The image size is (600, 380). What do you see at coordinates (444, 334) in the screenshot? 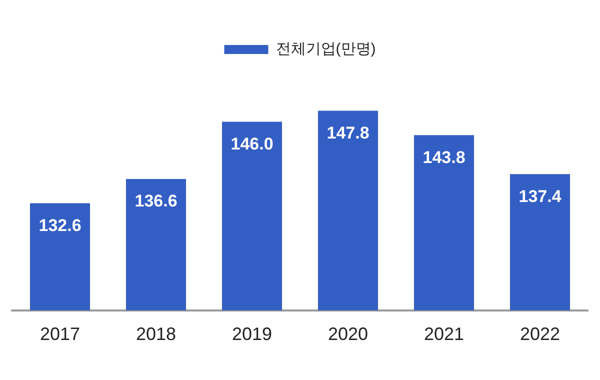
I see `x-tick-label: 2021` at bounding box center [444, 334].